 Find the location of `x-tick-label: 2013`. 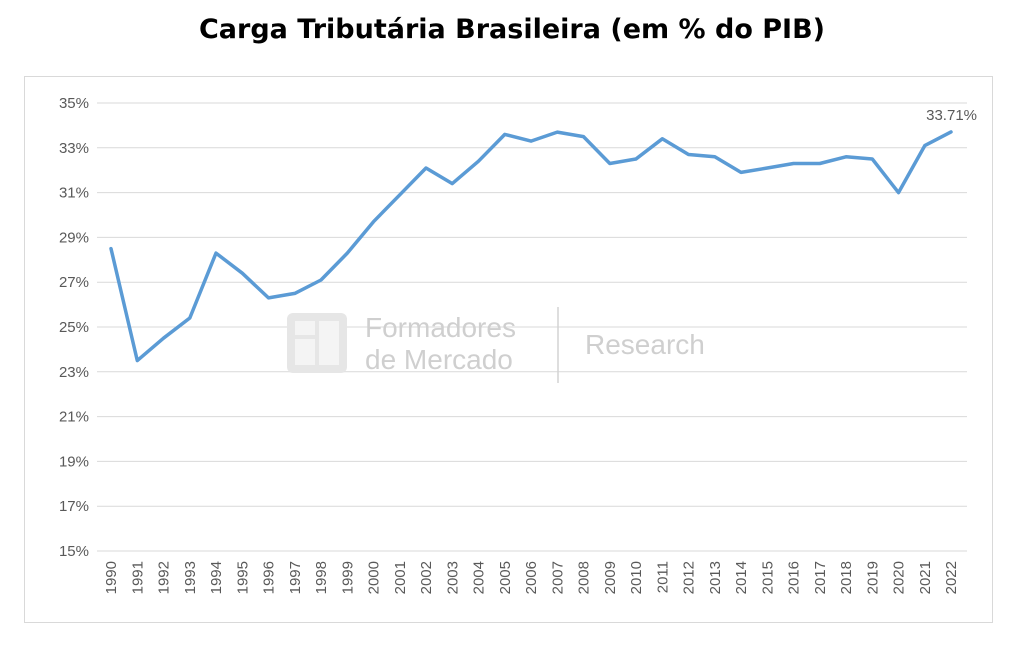

x-tick-label: 2013 is located at coordinates (715, 577).